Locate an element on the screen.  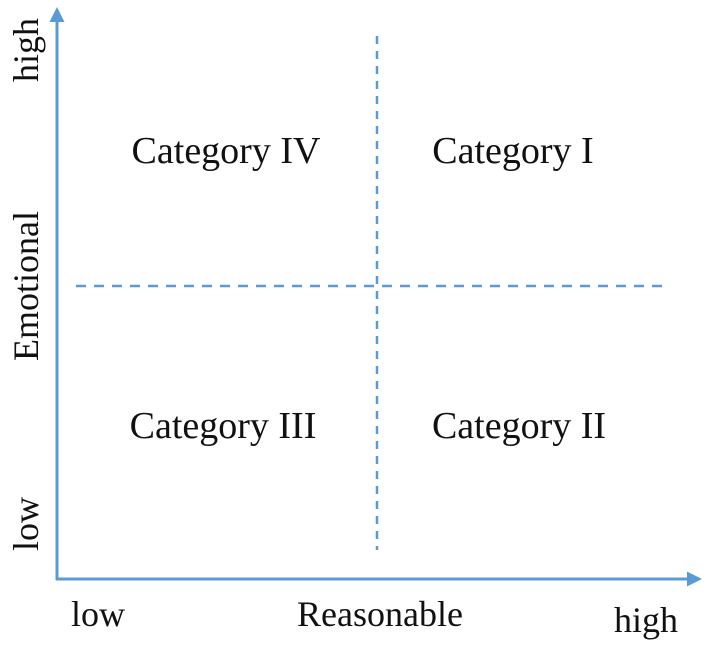
x-axis-high-label: high is located at coordinates (646, 620).